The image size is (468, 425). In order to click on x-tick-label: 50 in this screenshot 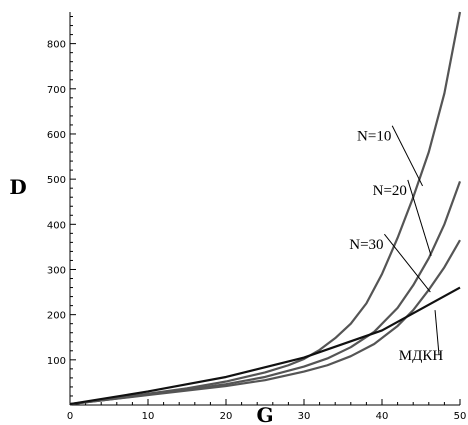, I will do `click(460, 416)`.